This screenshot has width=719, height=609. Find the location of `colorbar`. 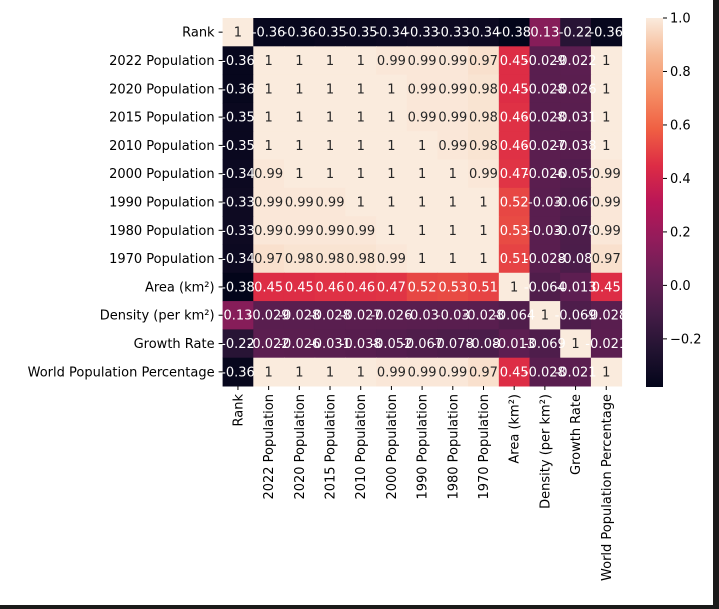

colorbar is located at coordinates (654, 202).